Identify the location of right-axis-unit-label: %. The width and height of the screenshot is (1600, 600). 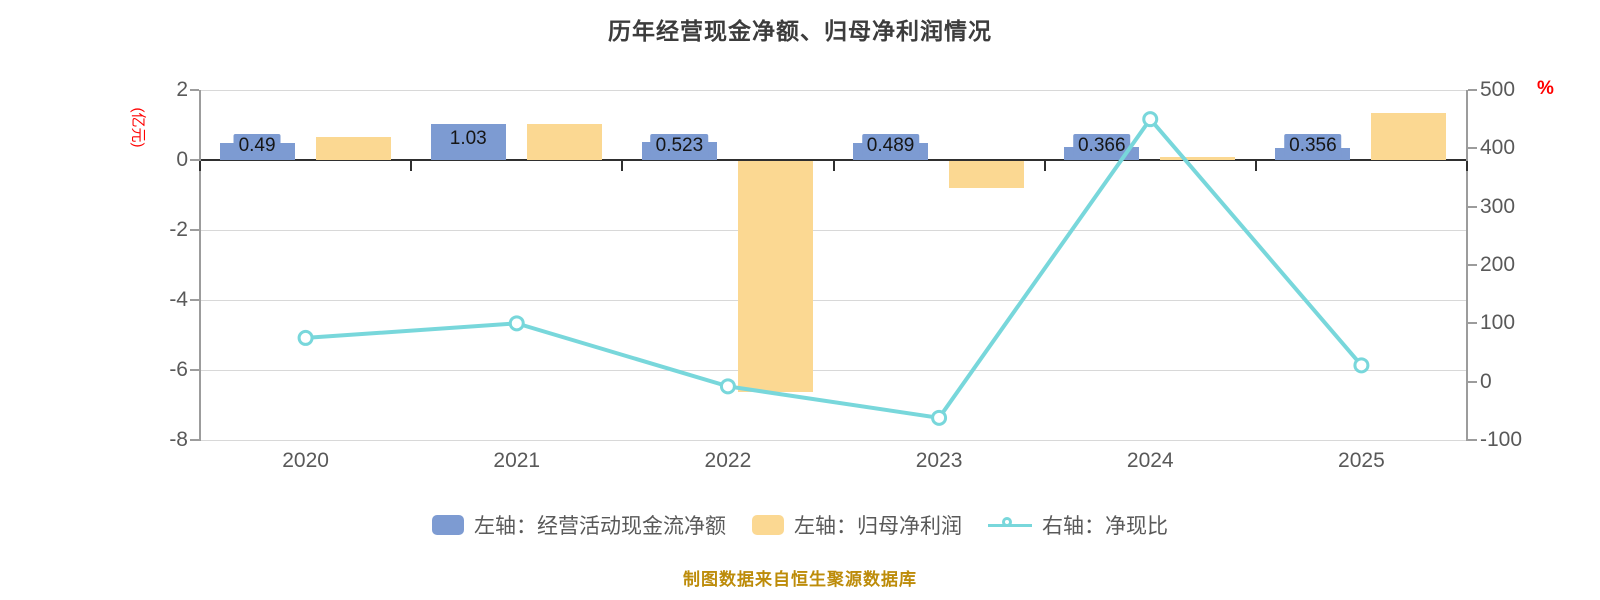
(1545, 88).